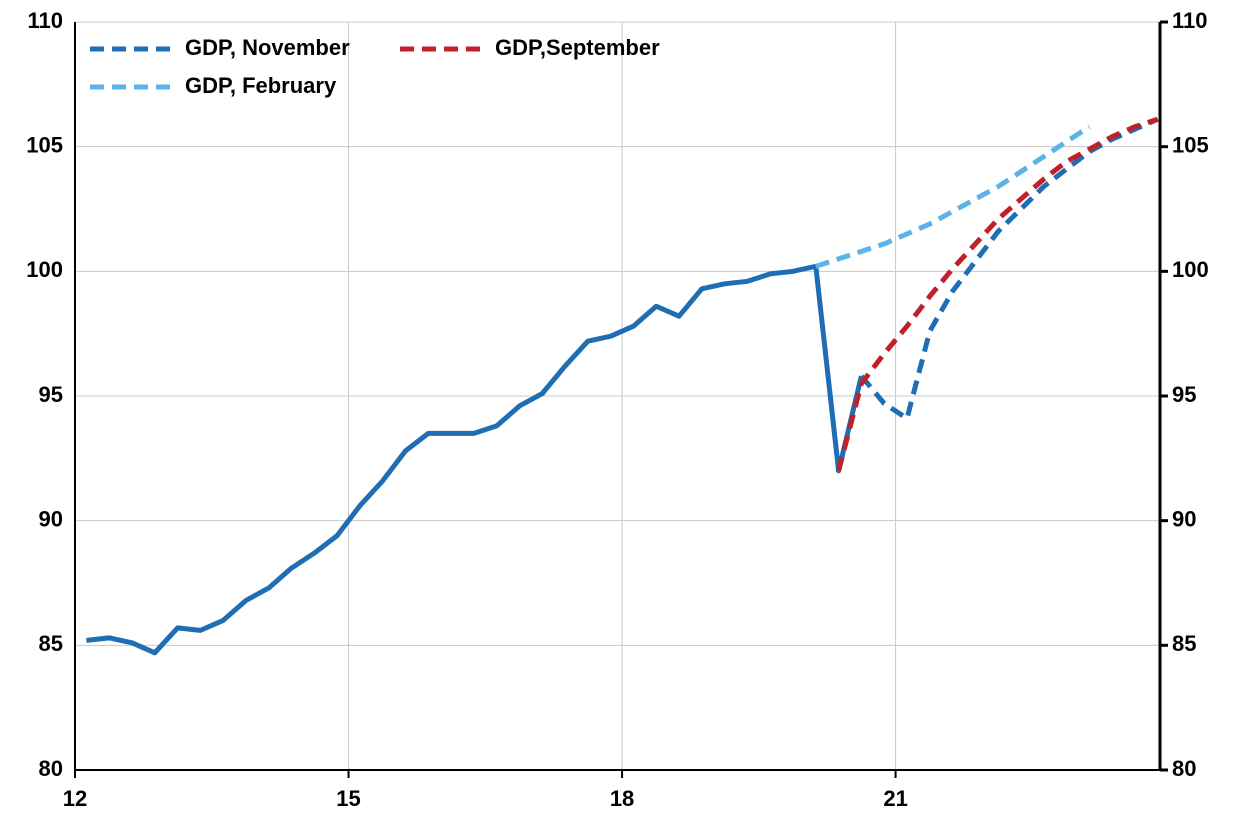 The height and width of the screenshot is (825, 1234). I want to click on y2-tick-label: 80, so click(1184, 768).